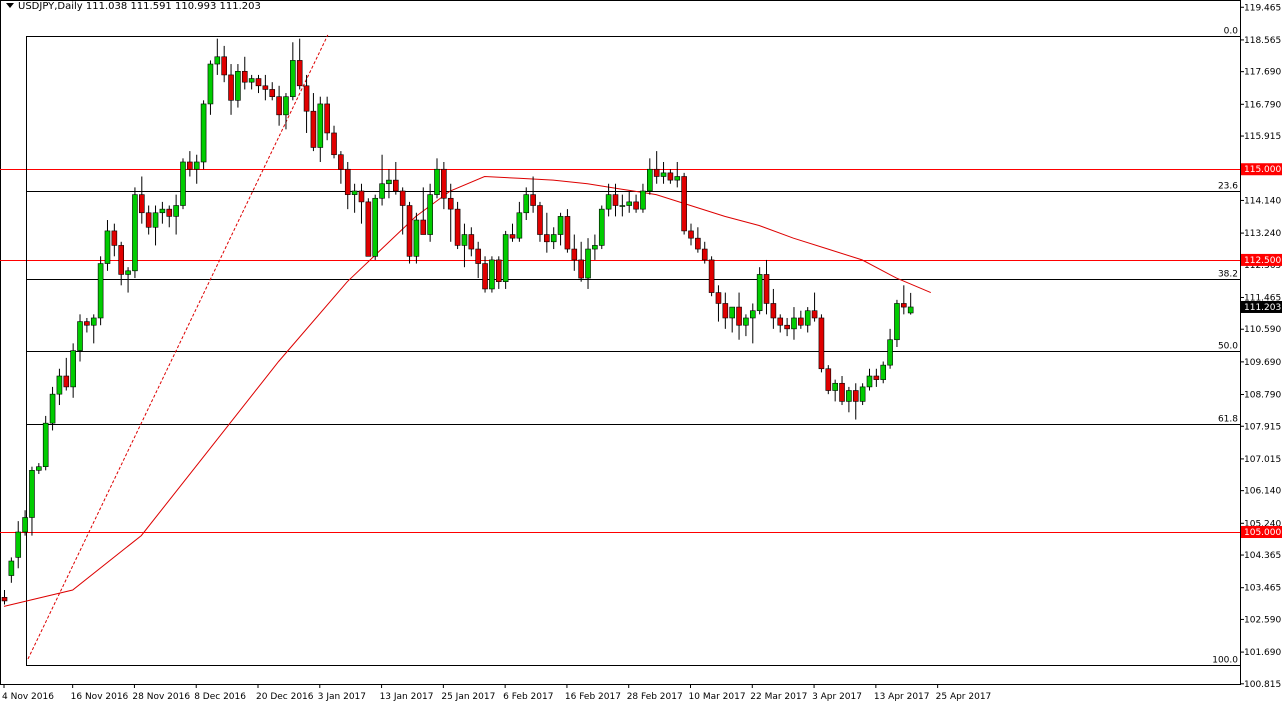 The width and height of the screenshot is (1285, 725). Describe the element at coordinates (342, 697) in the screenshot. I see `x-tick-label-5: 3 Jan 2017` at that location.